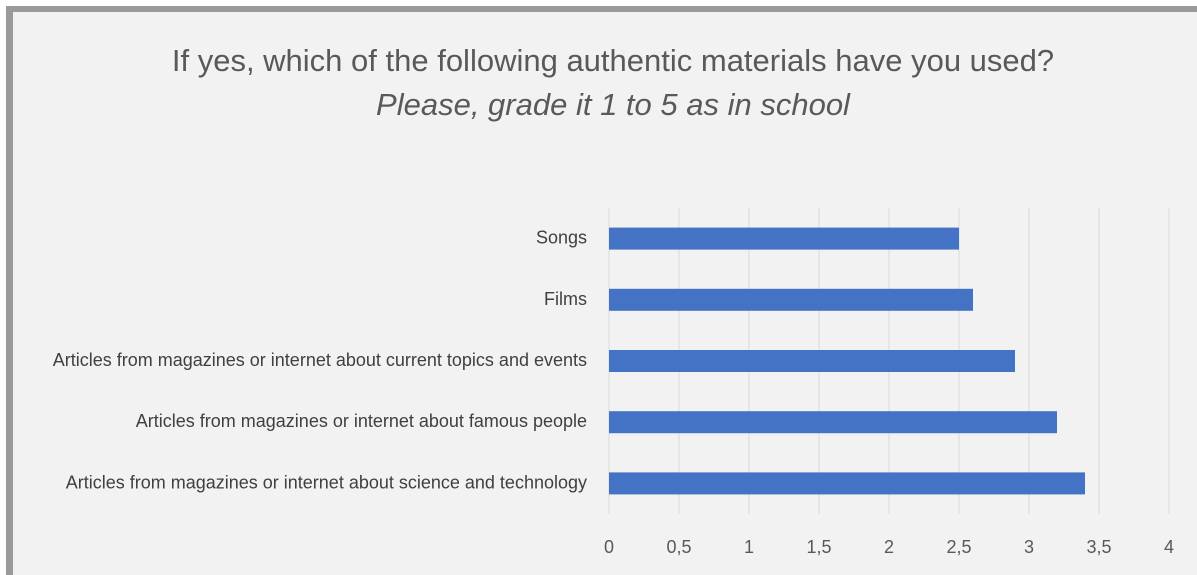 The width and height of the screenshot is (1197, 575). I want to click on x-tick-label: 4, so click(1169, 547).